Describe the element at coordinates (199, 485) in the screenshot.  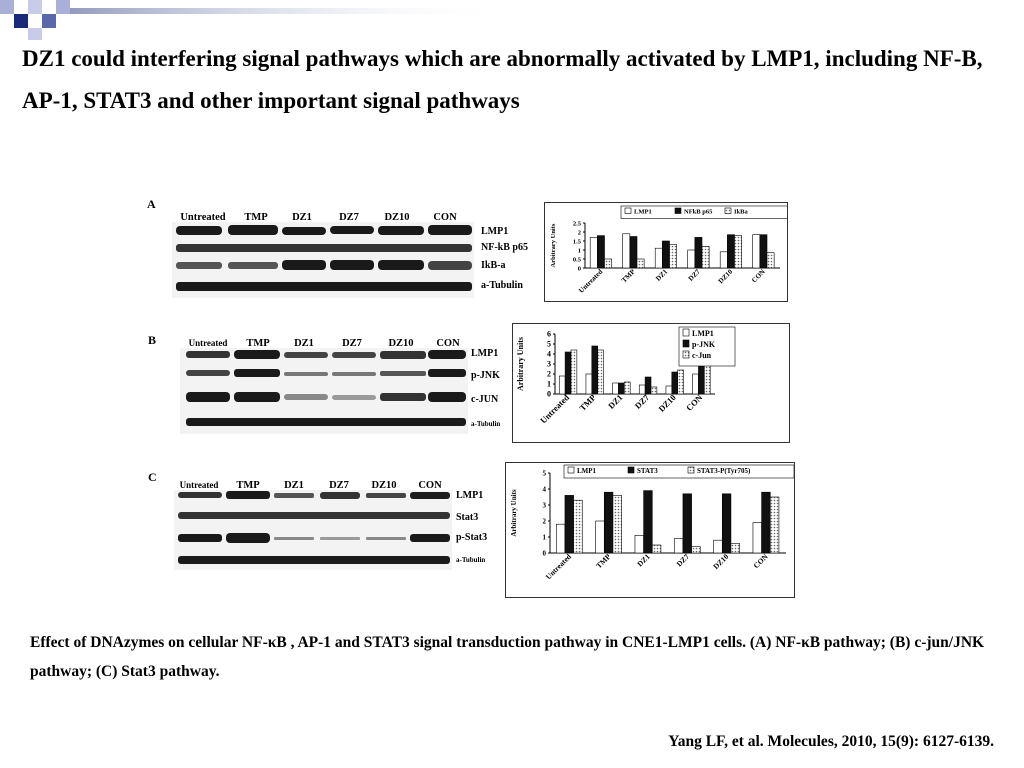
I see `lane-label: Untreated` at that location.